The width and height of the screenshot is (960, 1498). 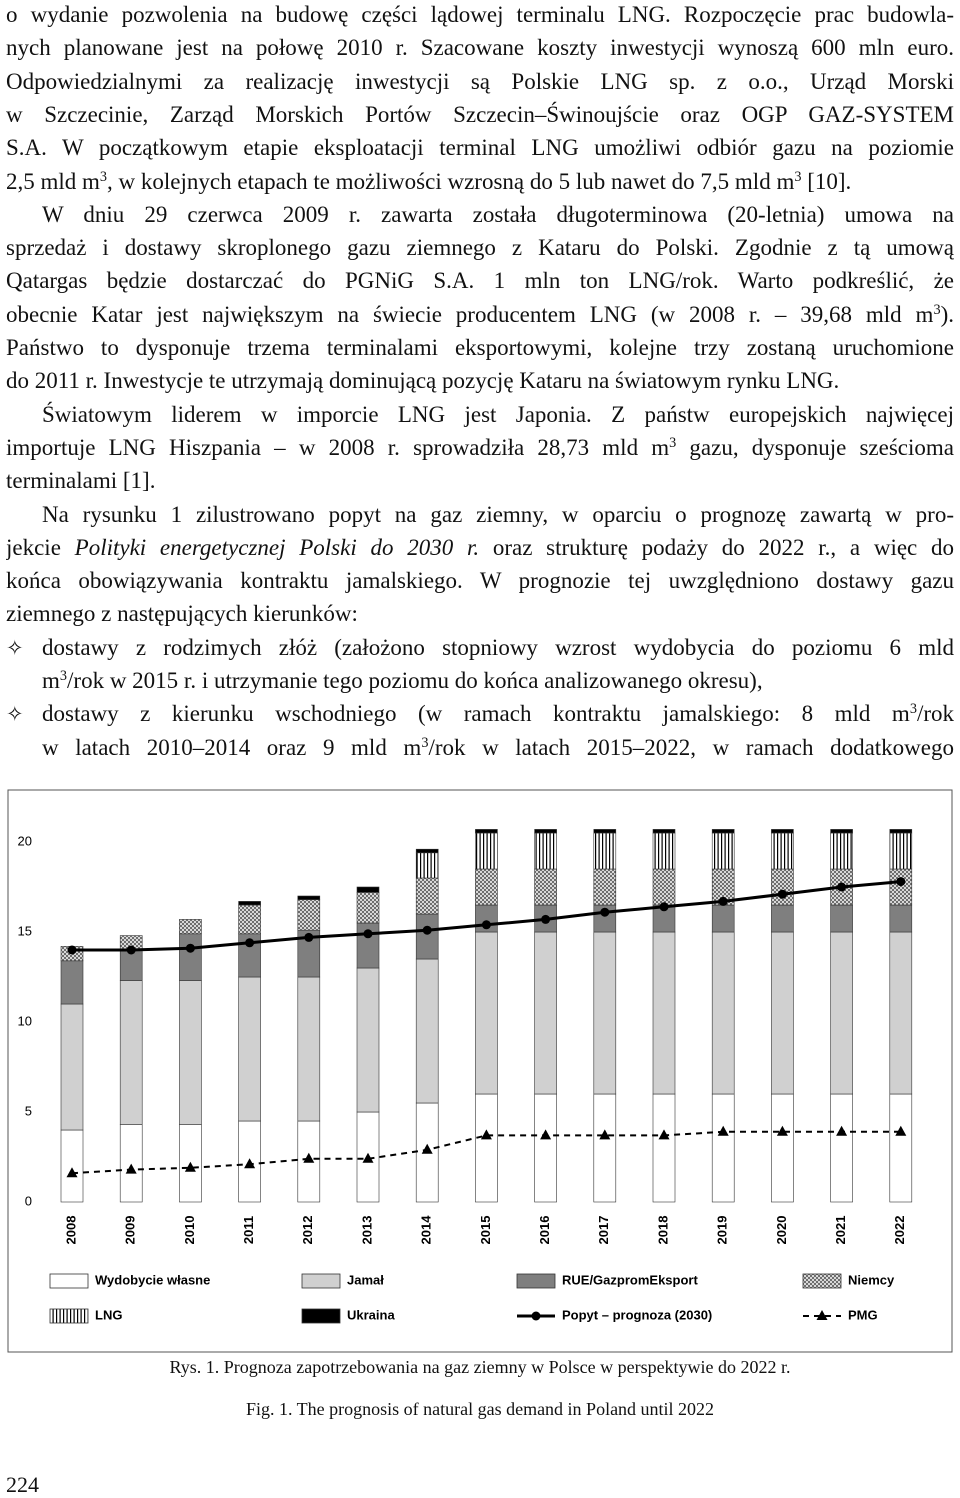 What do you see at coordinates (182, 614) in the screenshot?
I see `text-run: ziemnego z następujących kierunków:` at bounding box center [182, 614].